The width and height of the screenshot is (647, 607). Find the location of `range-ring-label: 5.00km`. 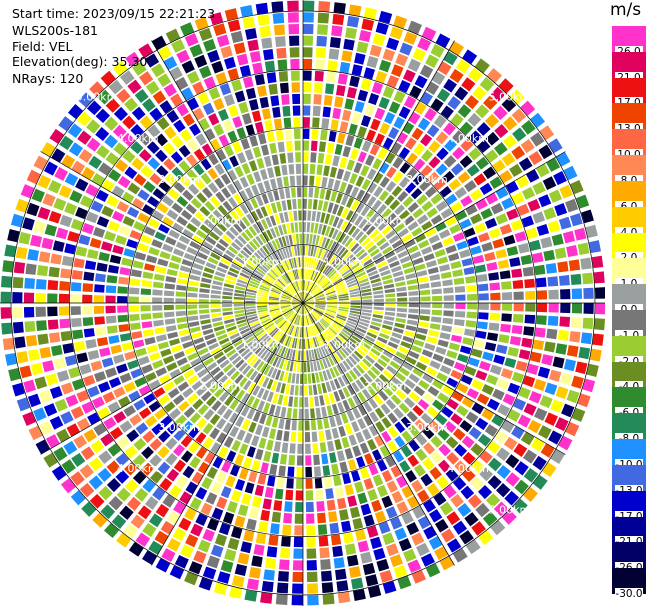

range-ring-label: 5.00km is located at coordinates (510, 97).